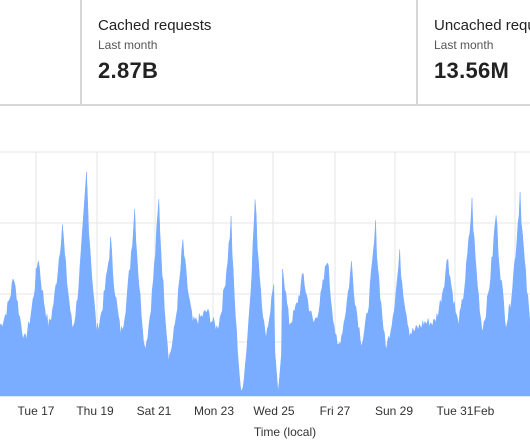  Describe the element at coordinates (214, 411) in the screenshot. I see `x-tick-label: Mon 23` at that location.